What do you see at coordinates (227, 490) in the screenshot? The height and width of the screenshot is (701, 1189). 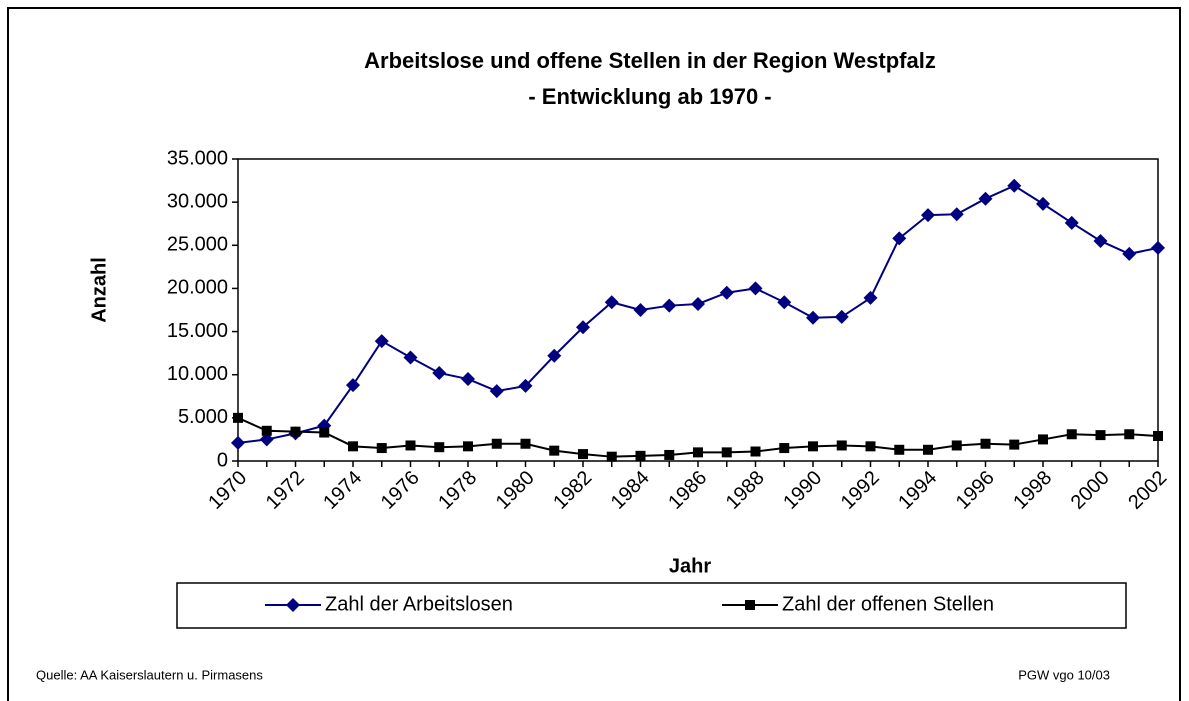 I see `x-tick-label: 1970` at bounding box center [227, 490].